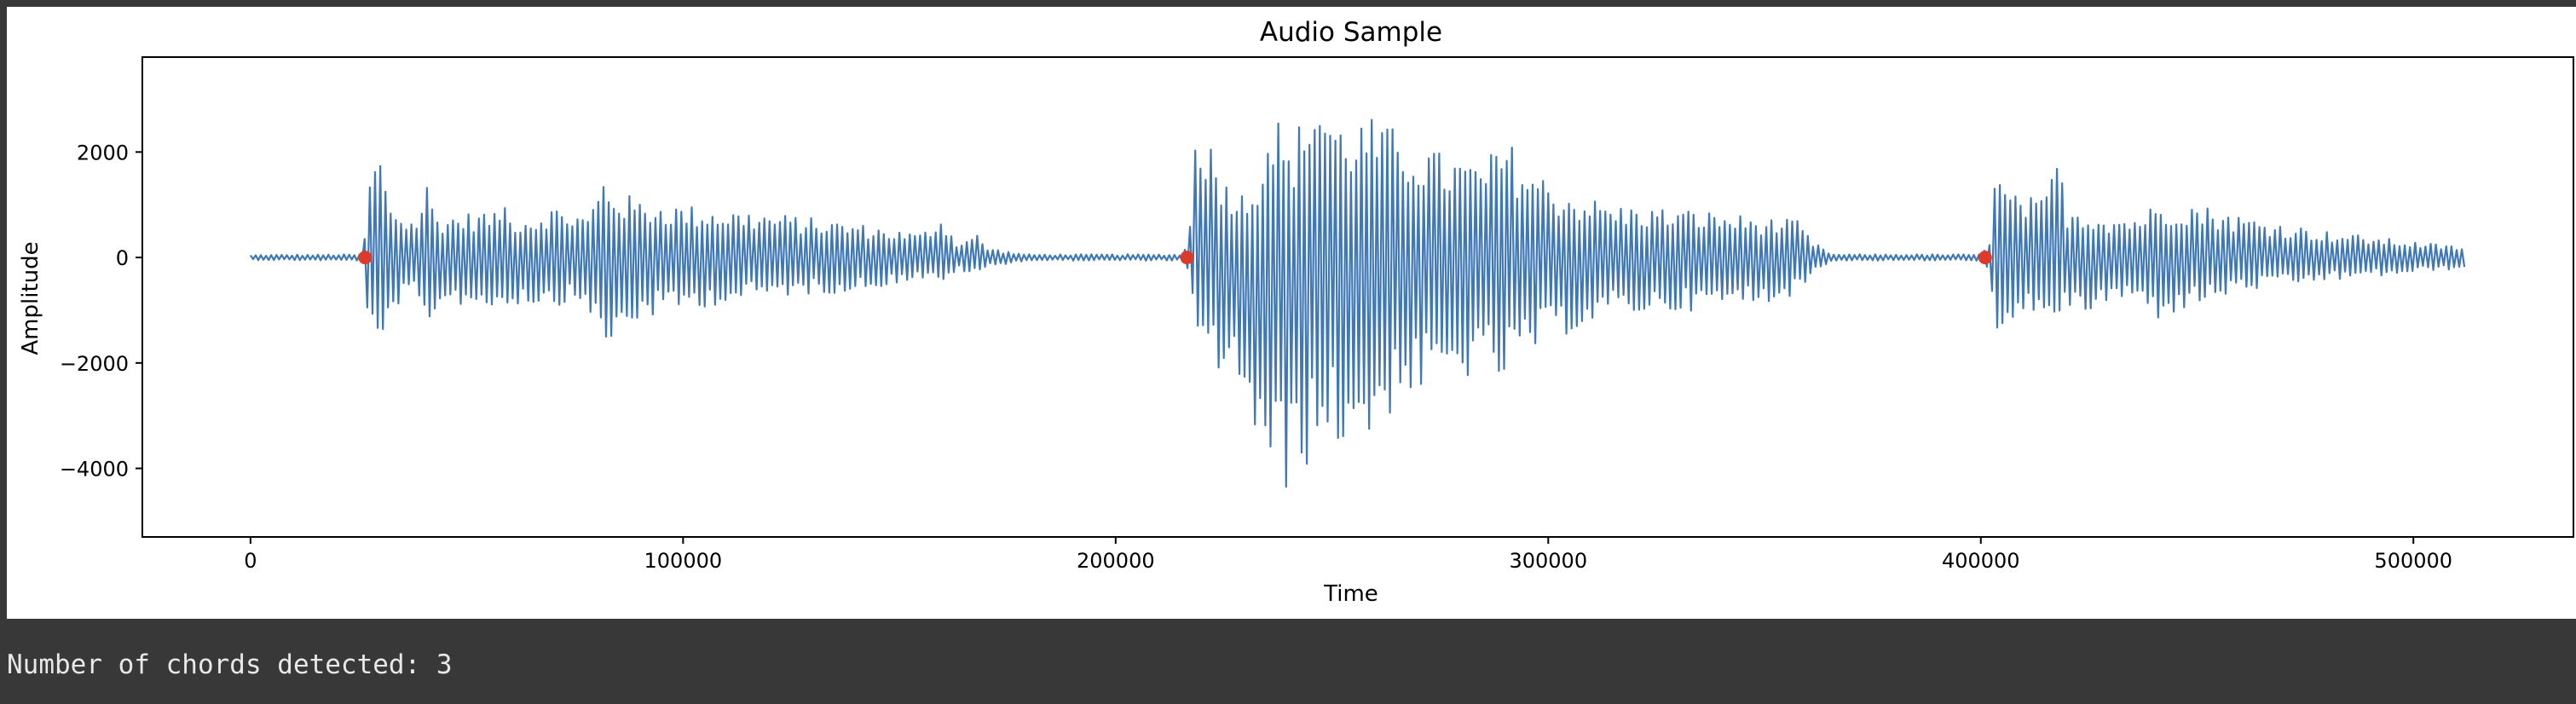 This screenshot has height=704, width=2576. I want to click on x-tick-layer: 0 100000 200000 300000 400000 500000, so click(1348, 555).